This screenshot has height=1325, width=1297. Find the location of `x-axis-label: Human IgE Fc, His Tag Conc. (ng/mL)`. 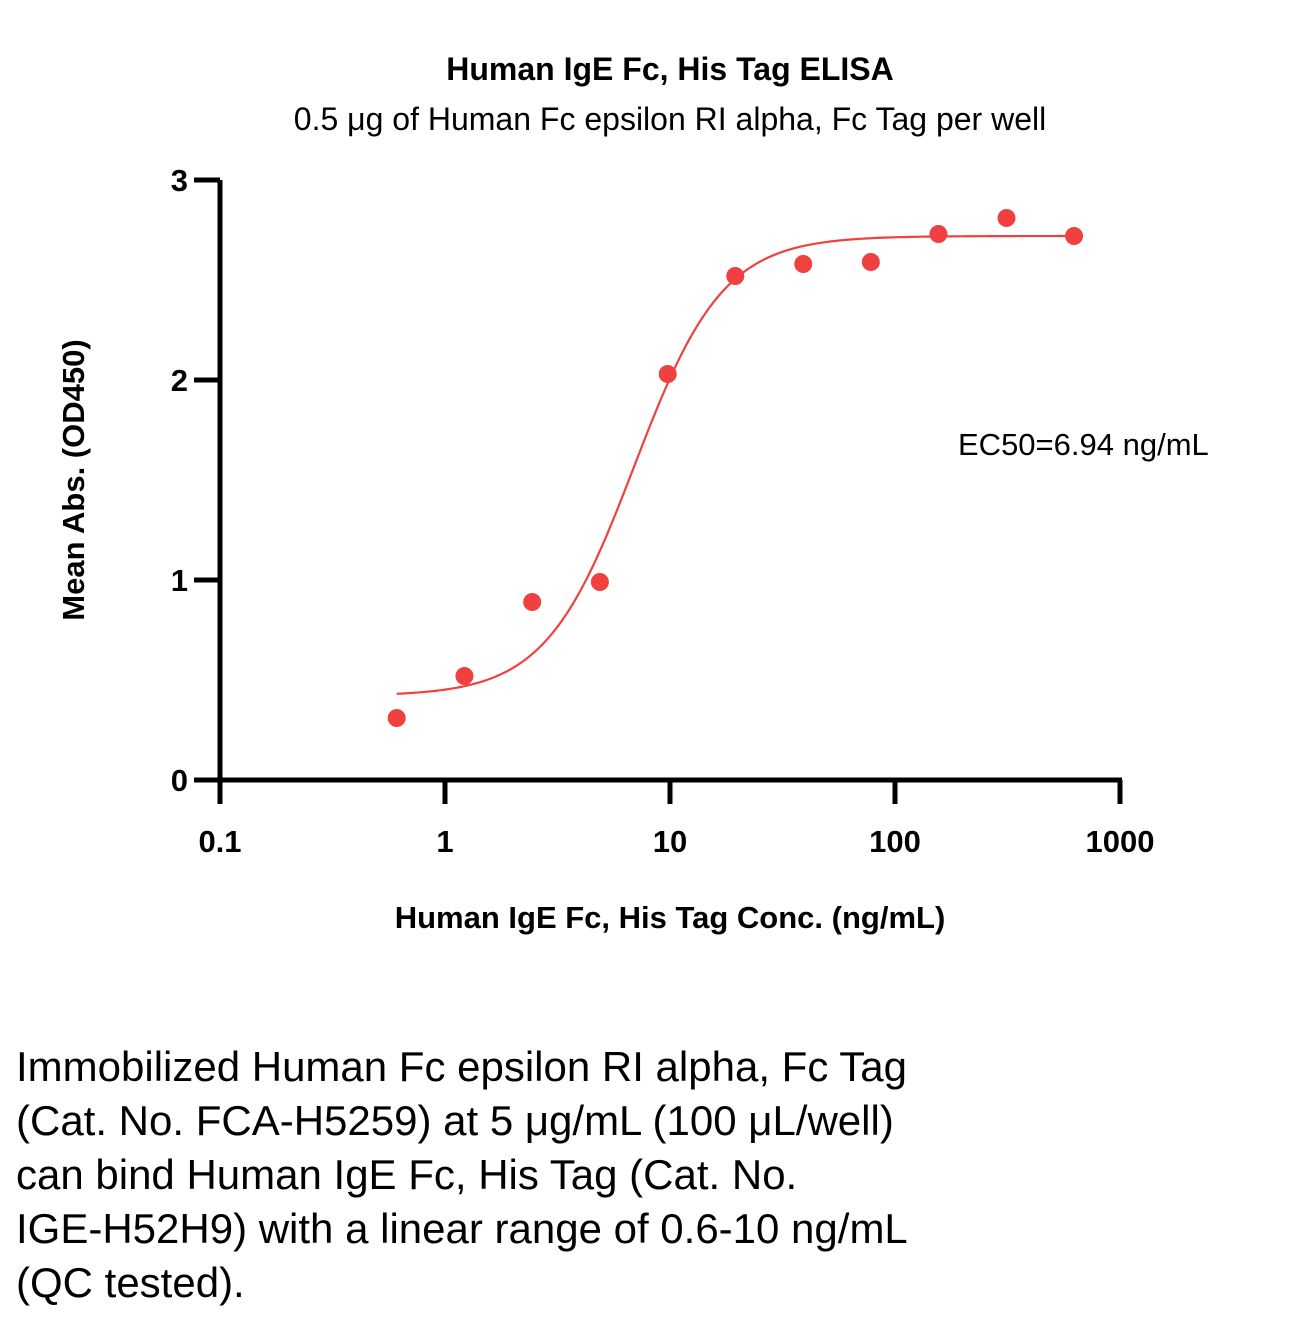

x-axis-label: Human IgE Fc, His Tag Conc. (ng/mL) is located at coordinates (670, 917).